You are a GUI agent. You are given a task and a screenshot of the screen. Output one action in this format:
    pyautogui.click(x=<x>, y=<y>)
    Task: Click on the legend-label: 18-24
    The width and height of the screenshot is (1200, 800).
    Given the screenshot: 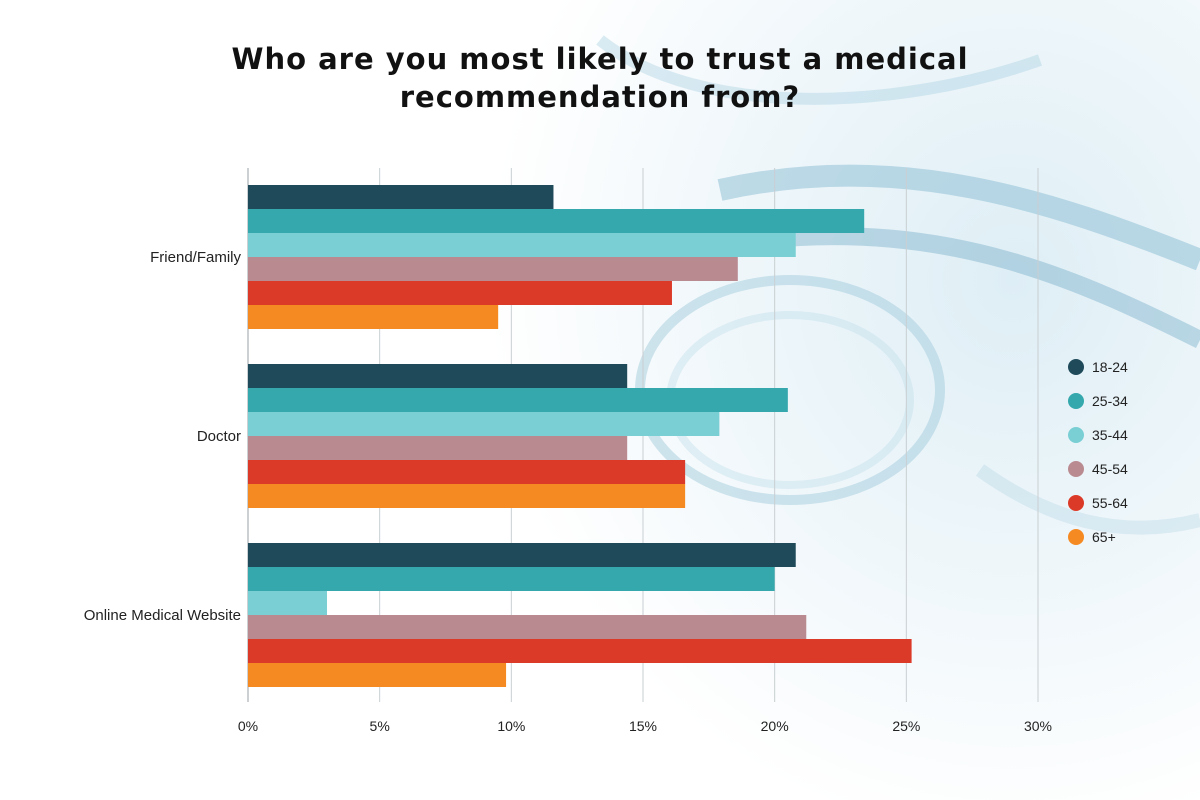 What is the action you would take?
    pyautogui.click(x=1110, y=367)
    